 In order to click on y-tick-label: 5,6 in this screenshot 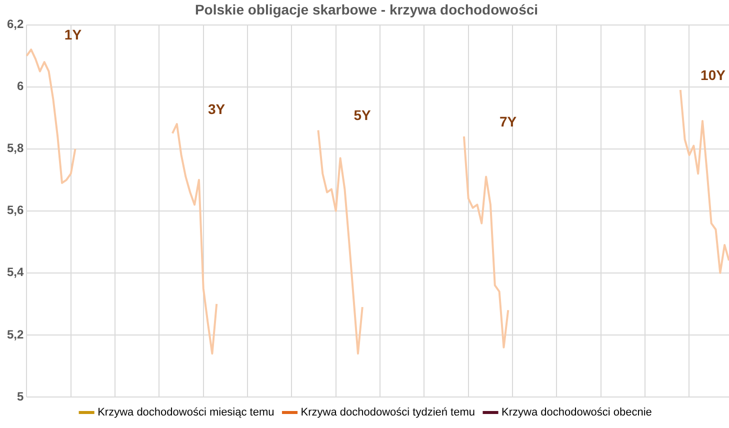, I will do `click(15, 210)`.